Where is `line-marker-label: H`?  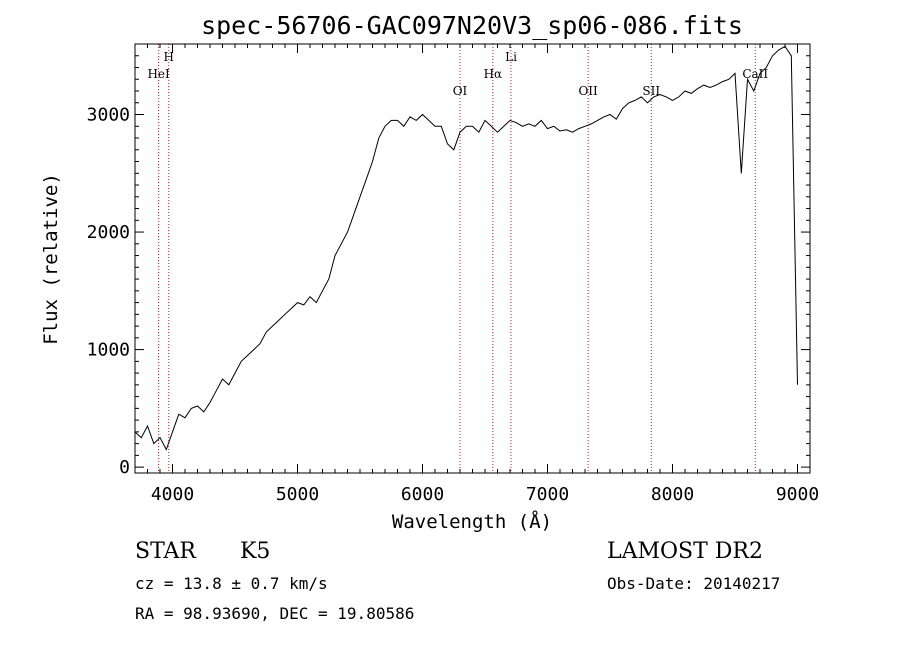
line-marker-label: H is located at coordinates (169, 57).